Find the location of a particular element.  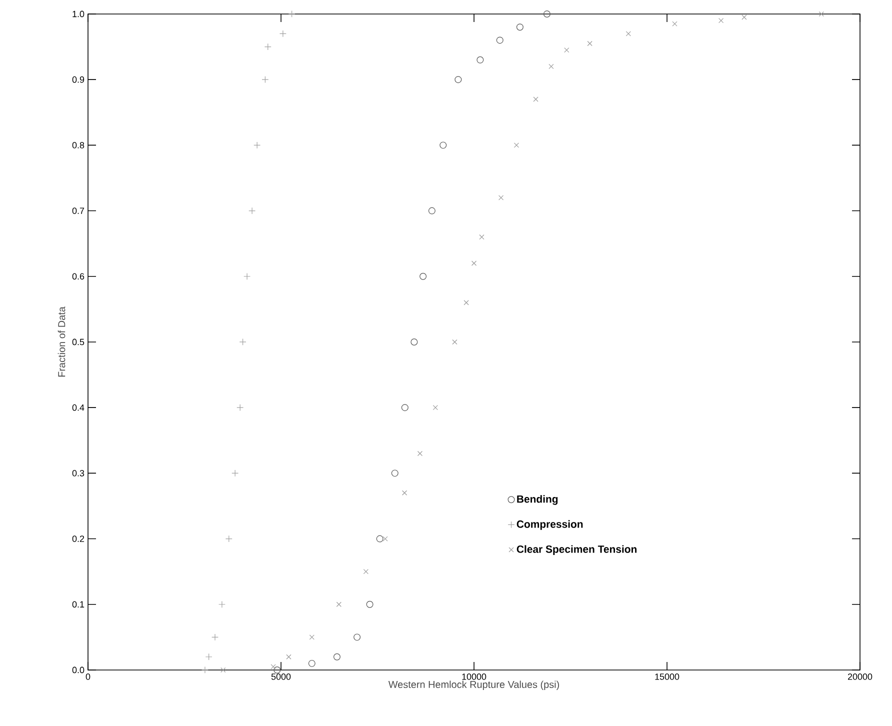

x-tick-label: 15000 is located at coordinates (667, 677).